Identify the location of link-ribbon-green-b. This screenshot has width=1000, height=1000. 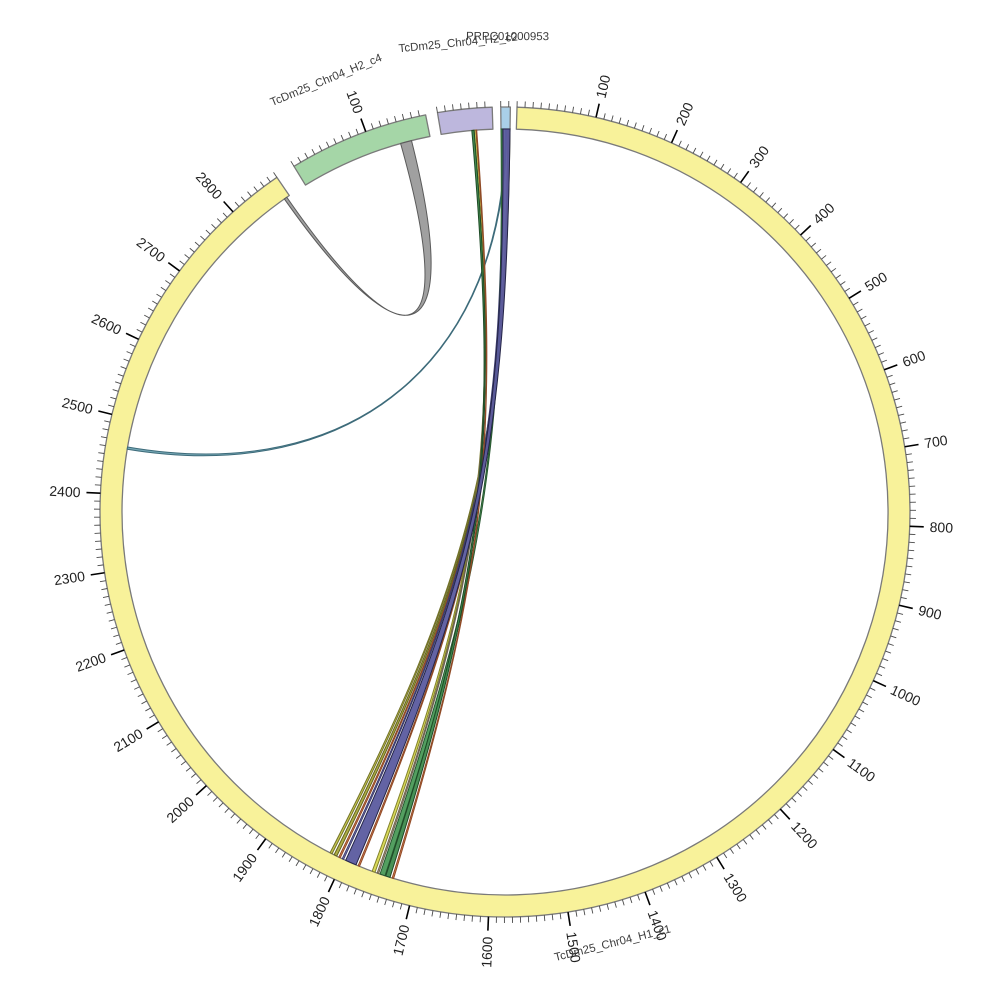
(441, 502).